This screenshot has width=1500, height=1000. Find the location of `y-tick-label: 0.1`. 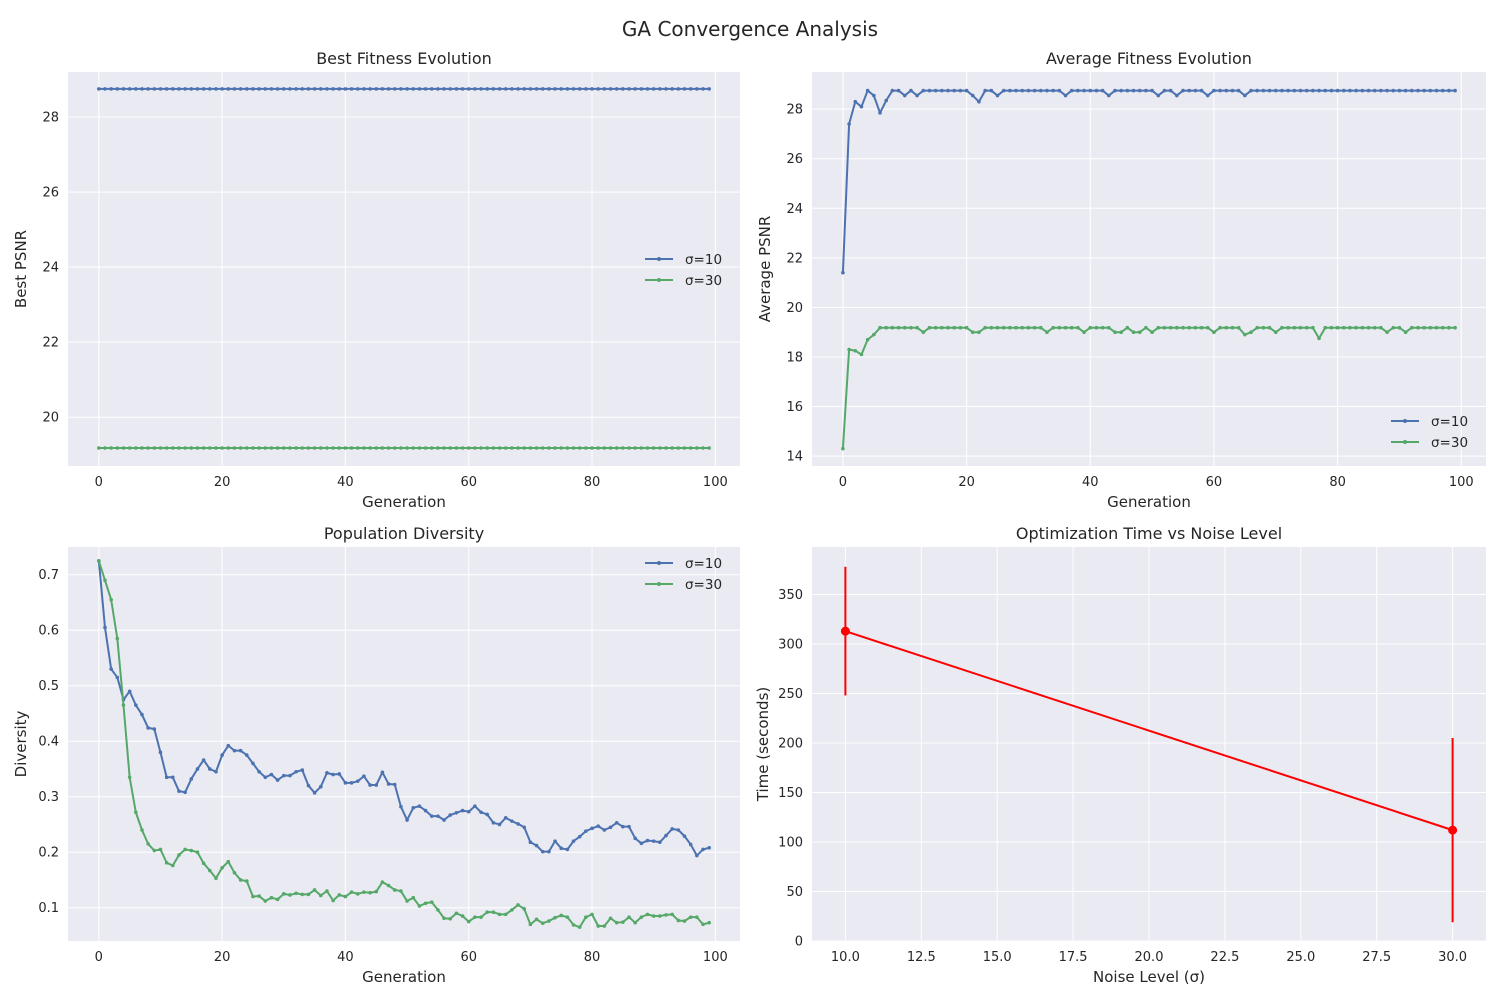

y-tick-label: 0.1 is located at coordinates (48, 908).